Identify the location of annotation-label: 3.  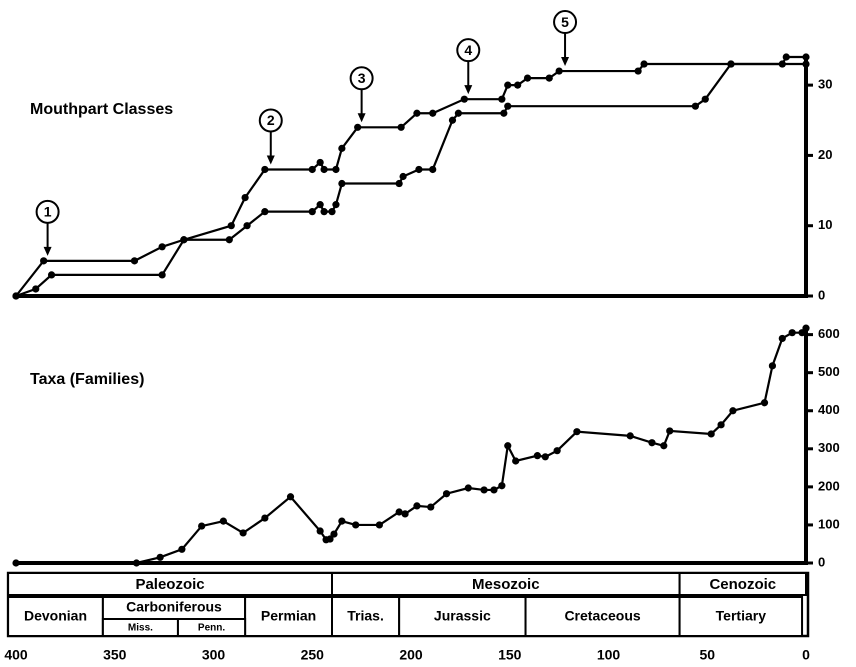
(362, 78).